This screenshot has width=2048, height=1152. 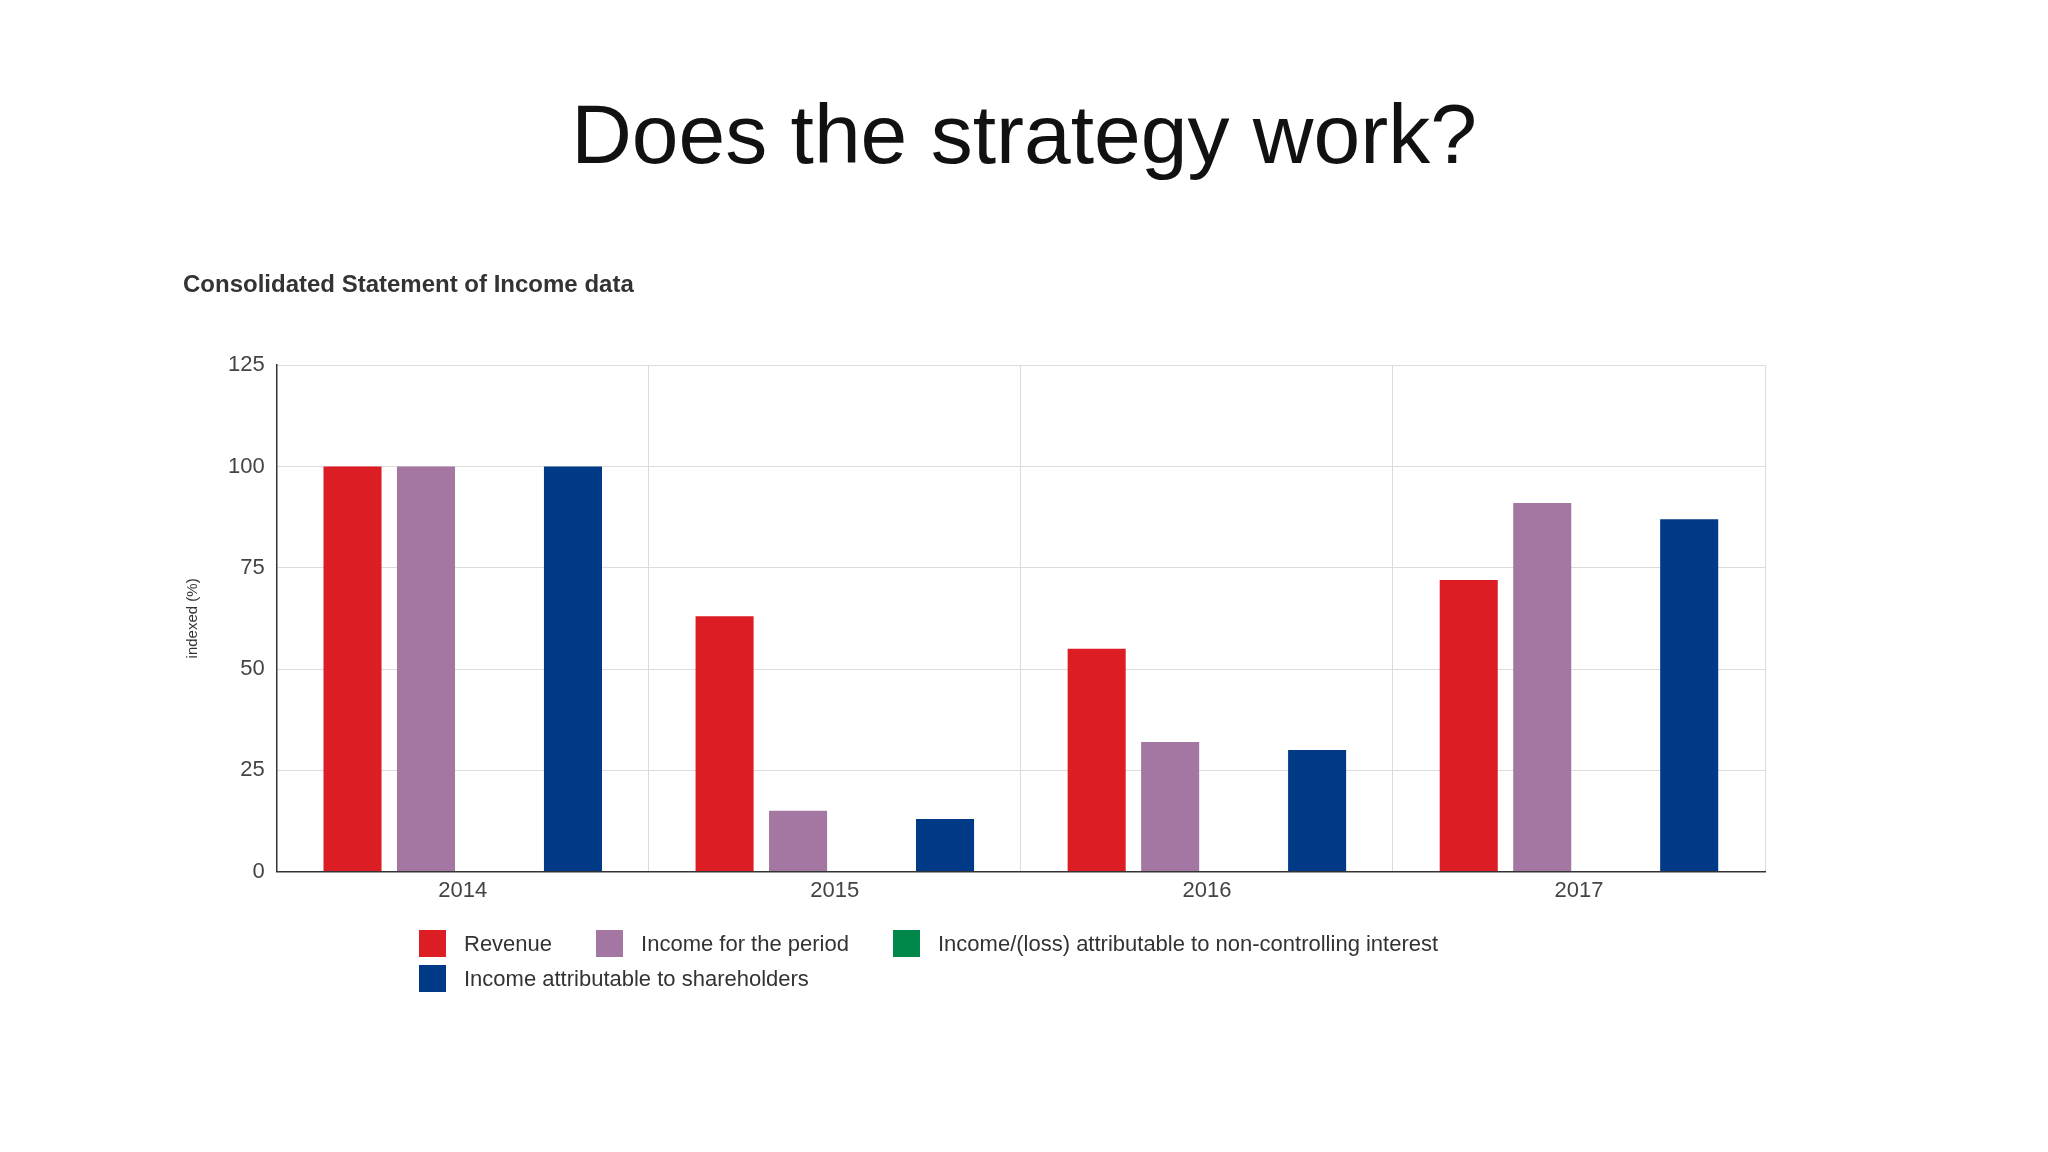 I want to click on y-tick-label: 125, so click(x=246, y=364).